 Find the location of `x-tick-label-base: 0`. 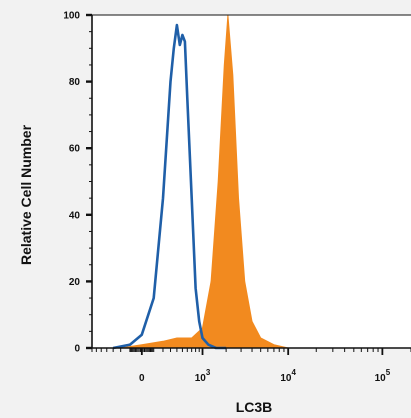

x-tick-label-base: 0 is located at coordinates (142, 378).